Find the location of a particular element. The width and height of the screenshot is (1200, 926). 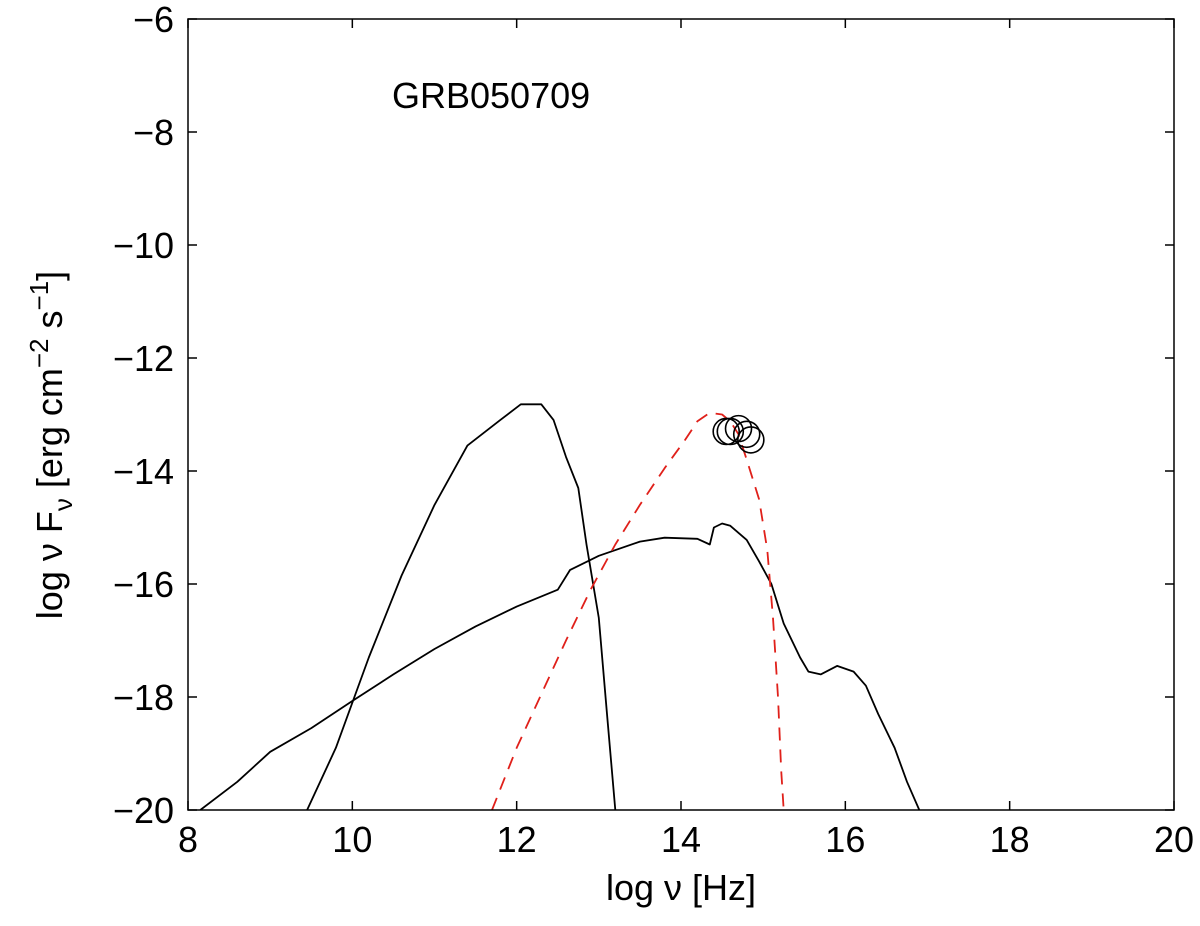

x-axis-label: log ν [Hz] is located at coordinates (681, 887).